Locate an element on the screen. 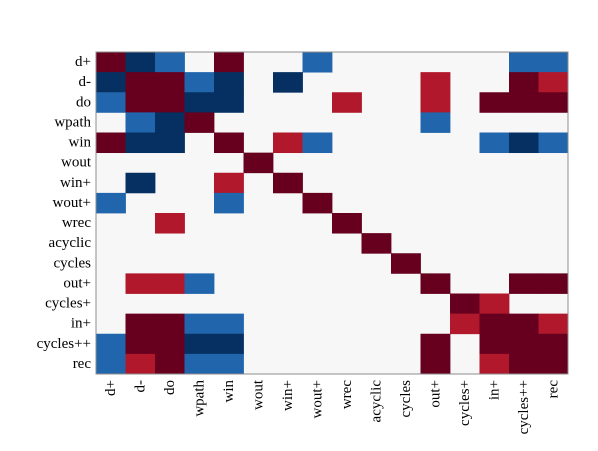 Image resolution: width=598 pixels, height=451 pixels. heatmap-cell-cycles-cycles is located at coordinates (406, 263).